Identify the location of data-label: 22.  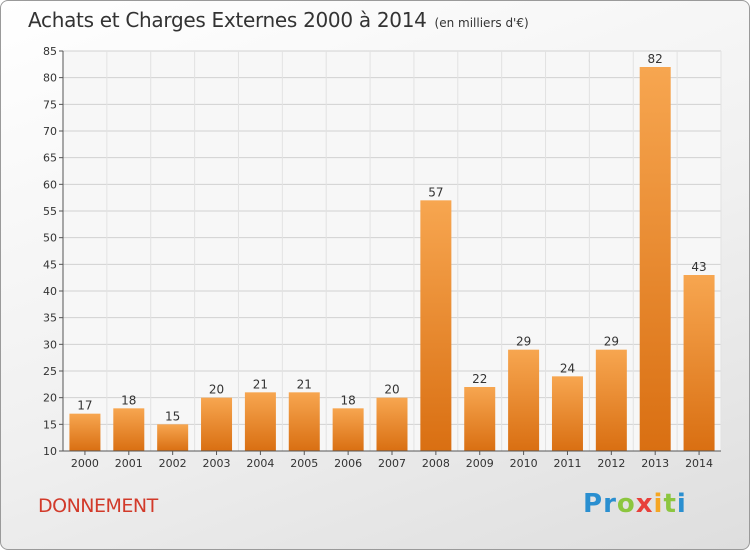
(479, 379).